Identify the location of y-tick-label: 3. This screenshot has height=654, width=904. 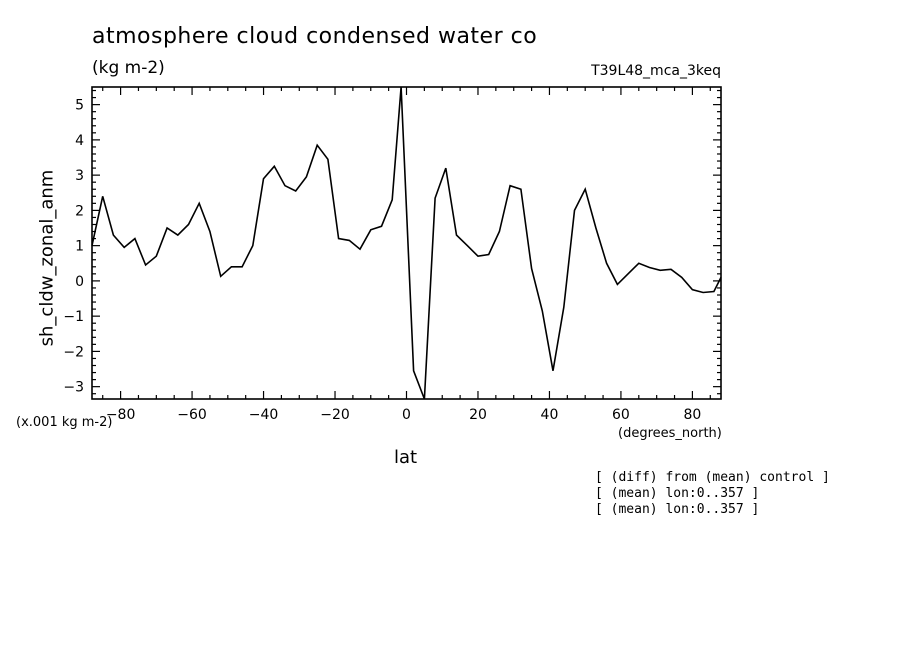
(79, 176).